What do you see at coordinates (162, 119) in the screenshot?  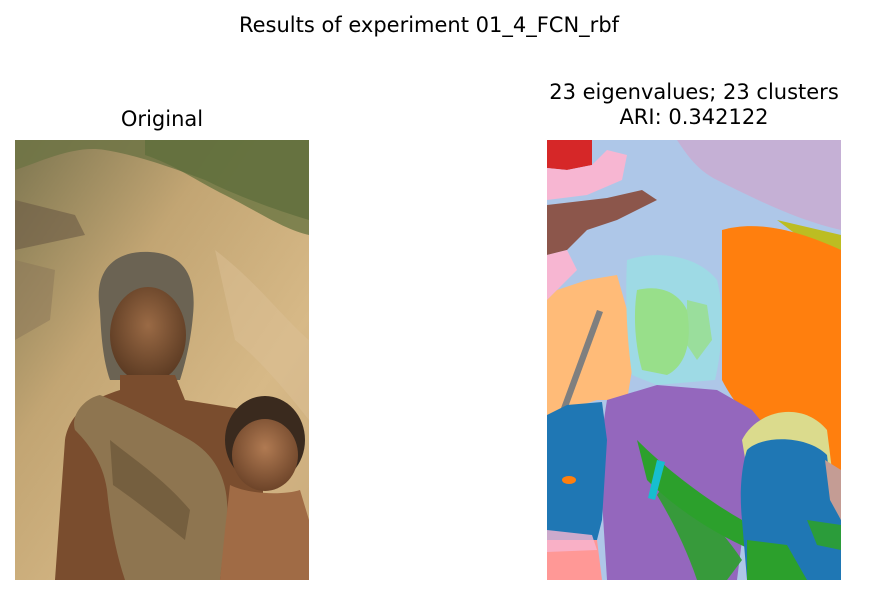 I see `original-panel-title: Original` at bounding box center [162, 119].